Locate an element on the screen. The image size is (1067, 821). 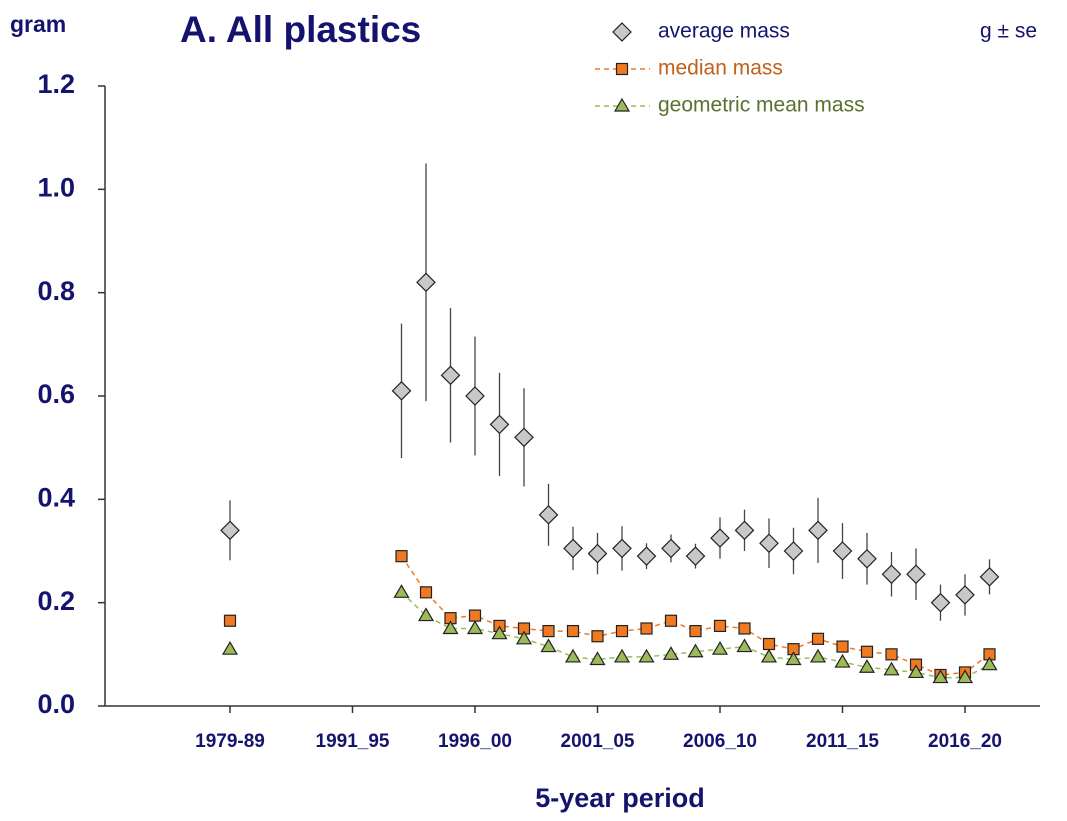
x-tick-label: 1979-89 is located at coordinates (230, 741).